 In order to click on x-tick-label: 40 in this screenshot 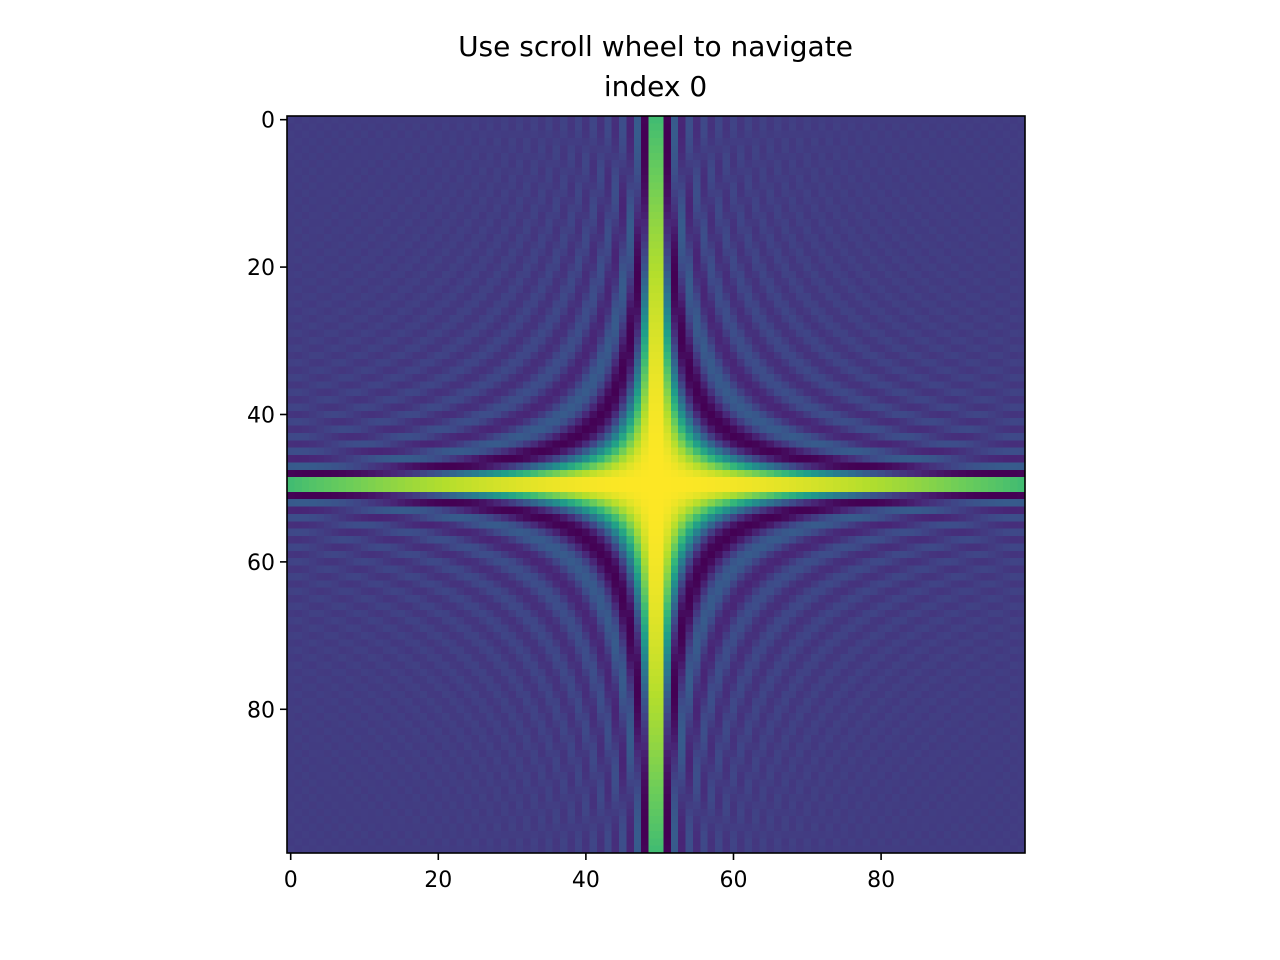, I will do `click(586, 880)`.